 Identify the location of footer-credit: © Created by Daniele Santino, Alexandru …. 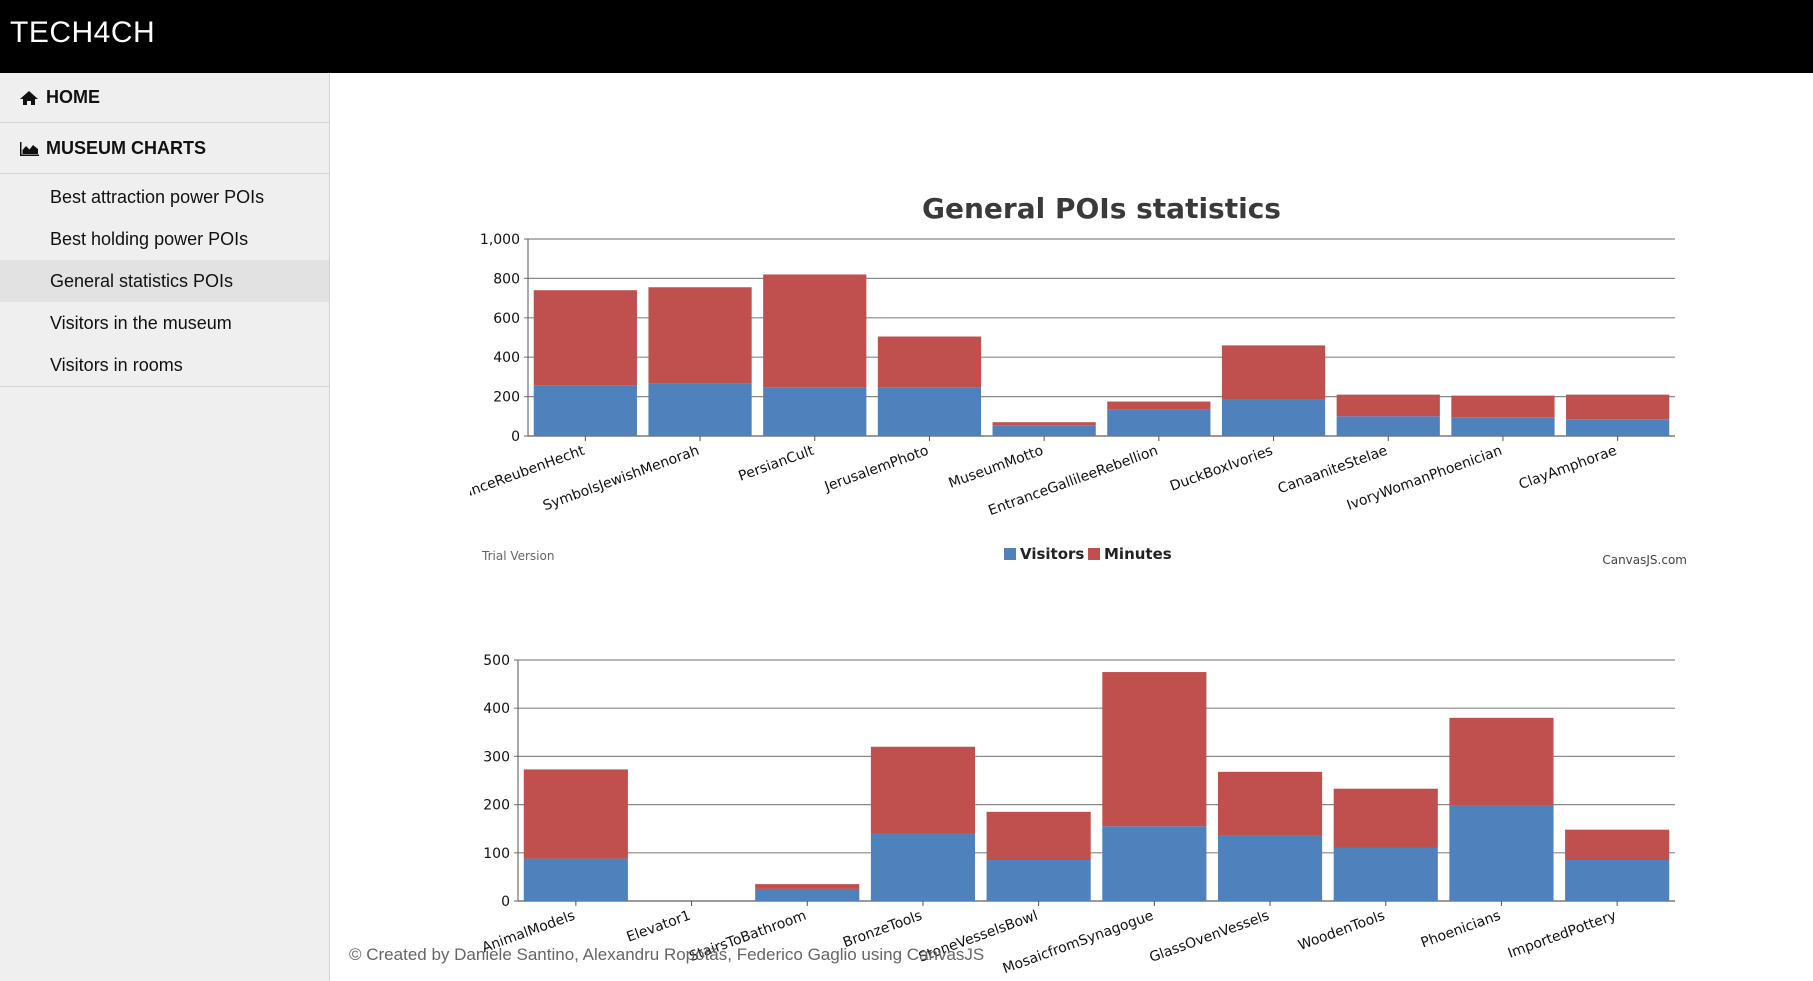
(667, 954).